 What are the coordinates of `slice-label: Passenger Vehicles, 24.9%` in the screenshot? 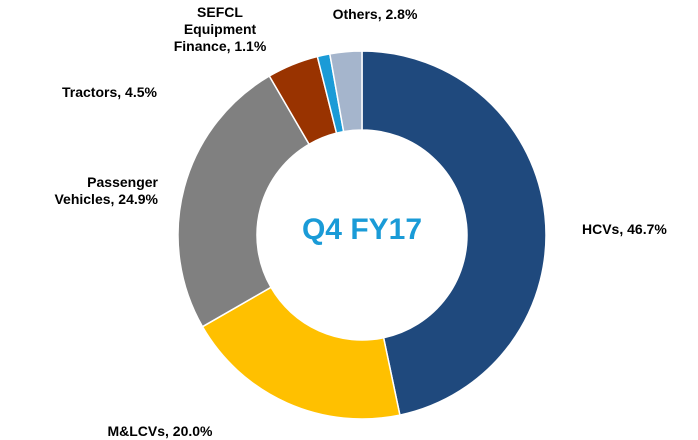 It's located at (106, 190).